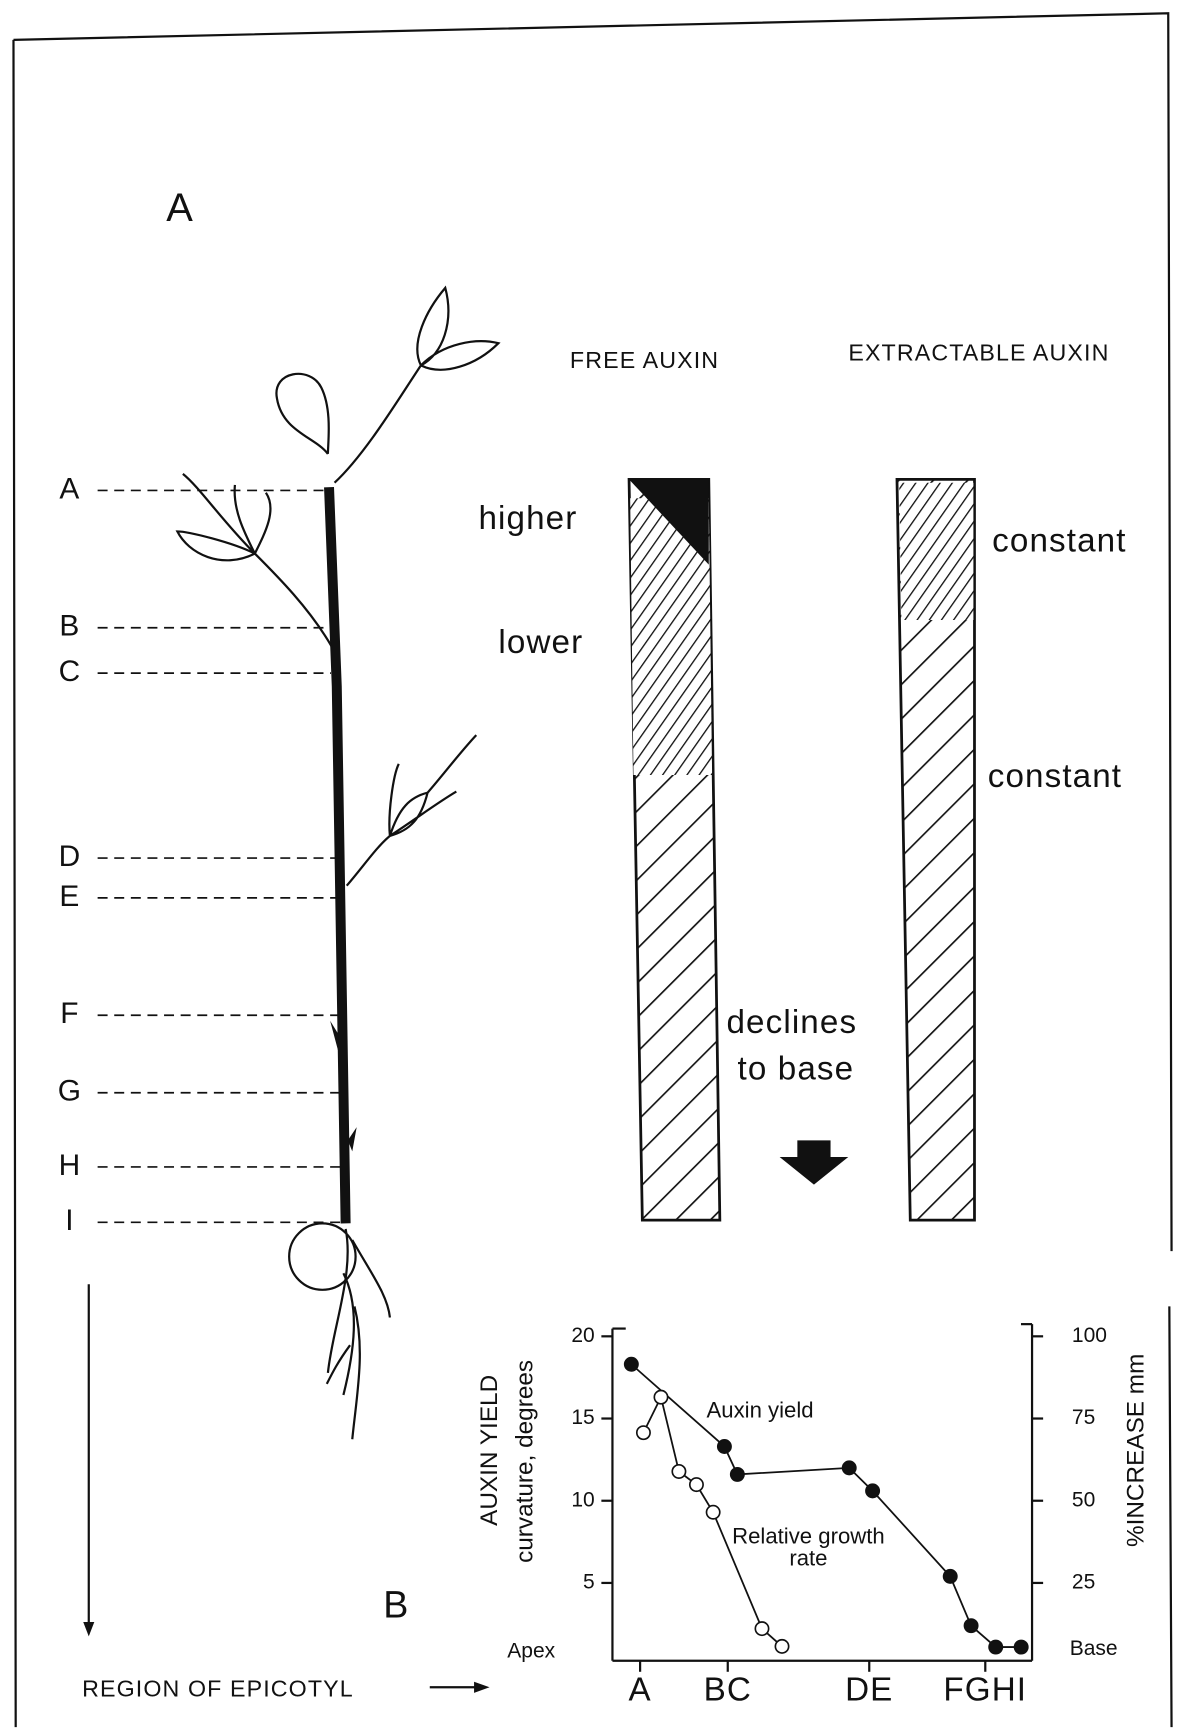  Describe the element at coordinates (589, 1582) in the screenshot. I see `y-tick-label: 5` at that location.